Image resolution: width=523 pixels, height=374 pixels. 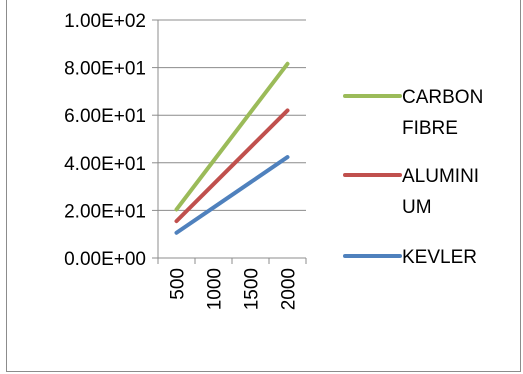 What do you see at coordinates (234, 289) in the screenshot?
I see `x-axis-tick-labels: 500 1000 1500 2000` at bounding box center [234, 289].